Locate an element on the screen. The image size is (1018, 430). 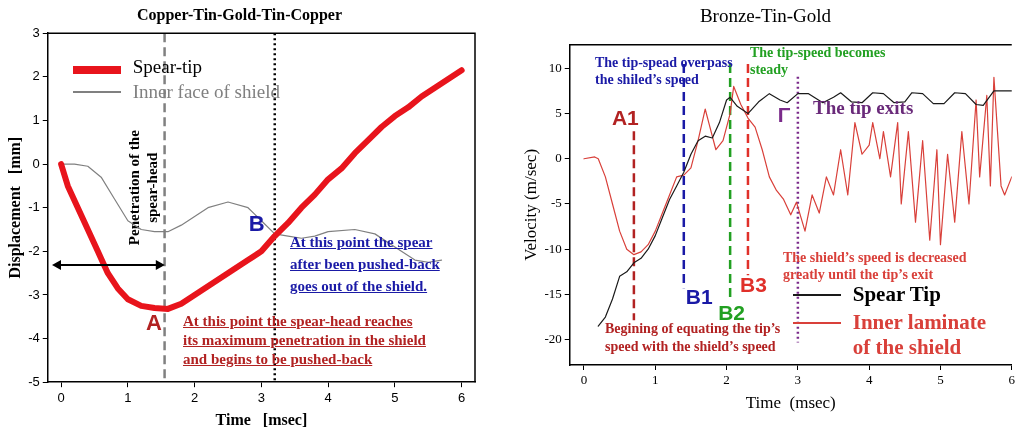
legend-label: Spear-tip is located at coordinates (167, 67).